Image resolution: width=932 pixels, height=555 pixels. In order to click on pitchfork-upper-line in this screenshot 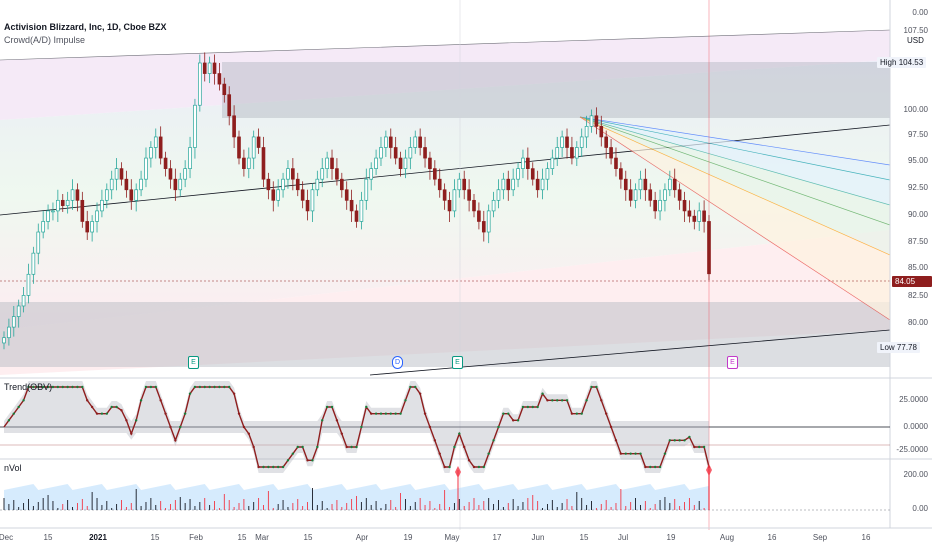, I will do `click(445, 45)`.